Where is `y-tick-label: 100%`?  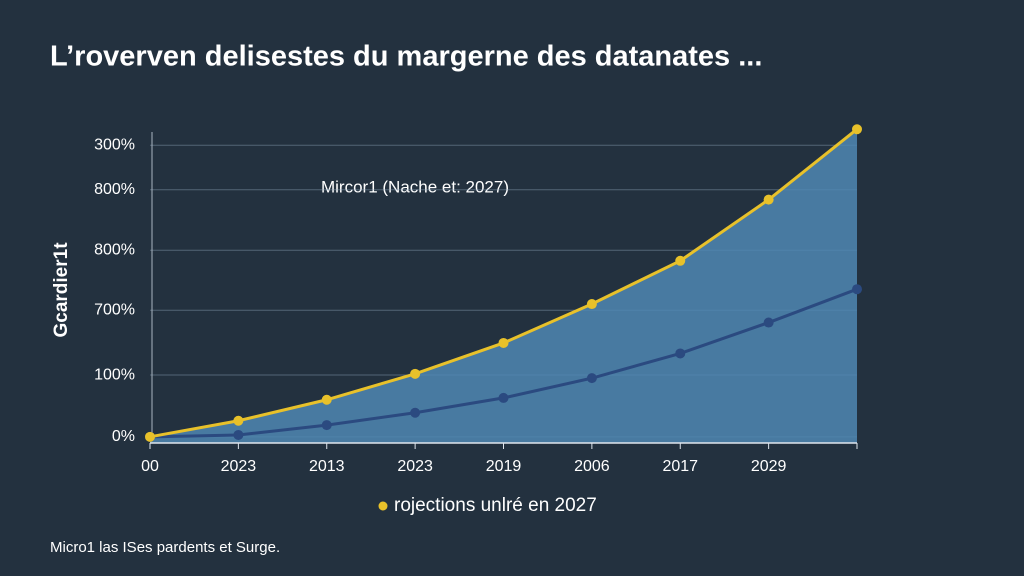
y-tick-label: 100% is located at coordinates (114, 374).